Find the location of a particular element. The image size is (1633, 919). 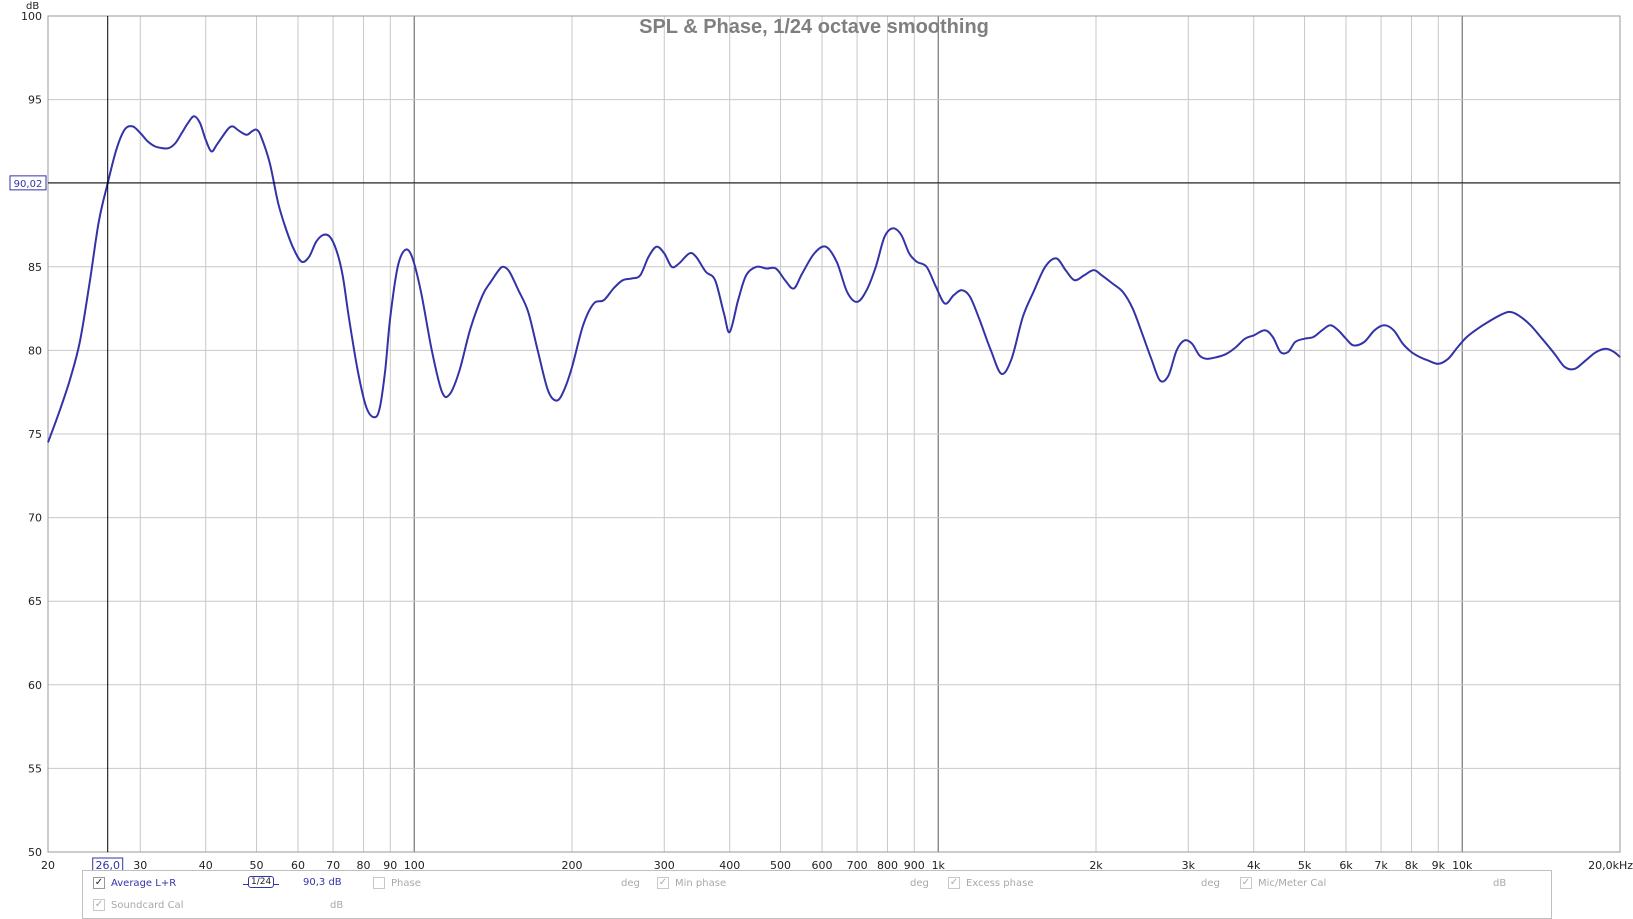

legend-unit-excess-phase: deg is located at coordinates (1210, 883).